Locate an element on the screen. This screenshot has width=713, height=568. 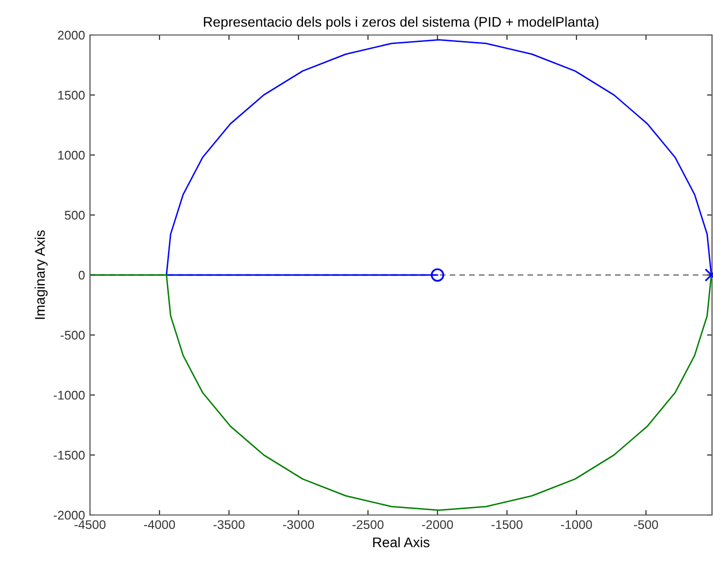
x-tick-label: -1500 is located at coordinates (507, 525).